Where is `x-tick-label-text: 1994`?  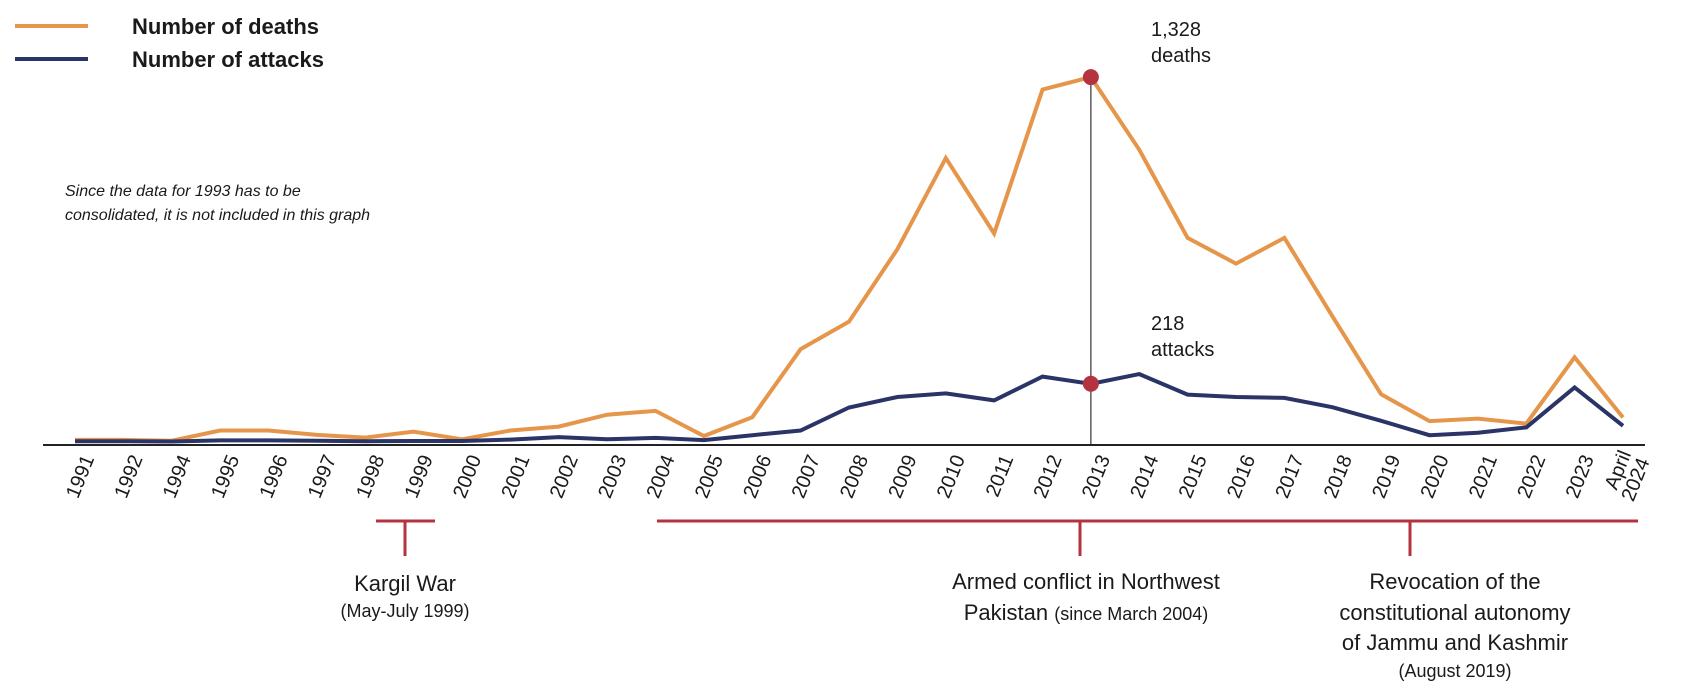
x-tick-label-text: 1994 is located at coordinates (177, 477).